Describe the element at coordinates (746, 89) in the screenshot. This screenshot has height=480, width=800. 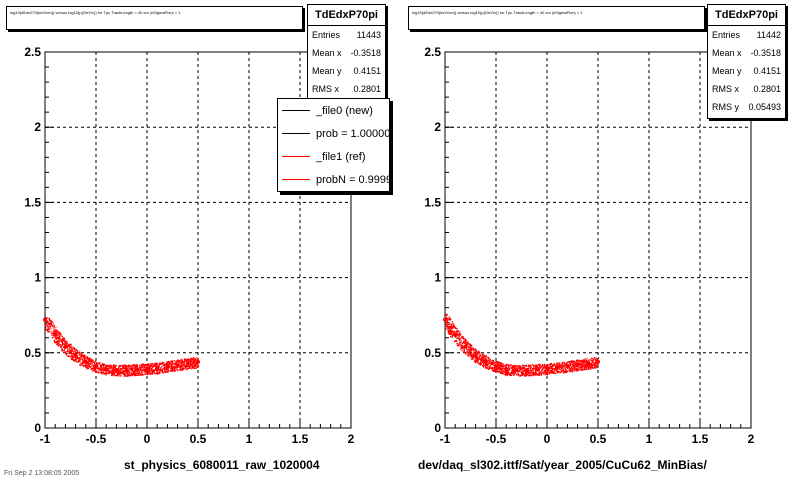
I see `stats-row: RMS x 0.2801` at that location.